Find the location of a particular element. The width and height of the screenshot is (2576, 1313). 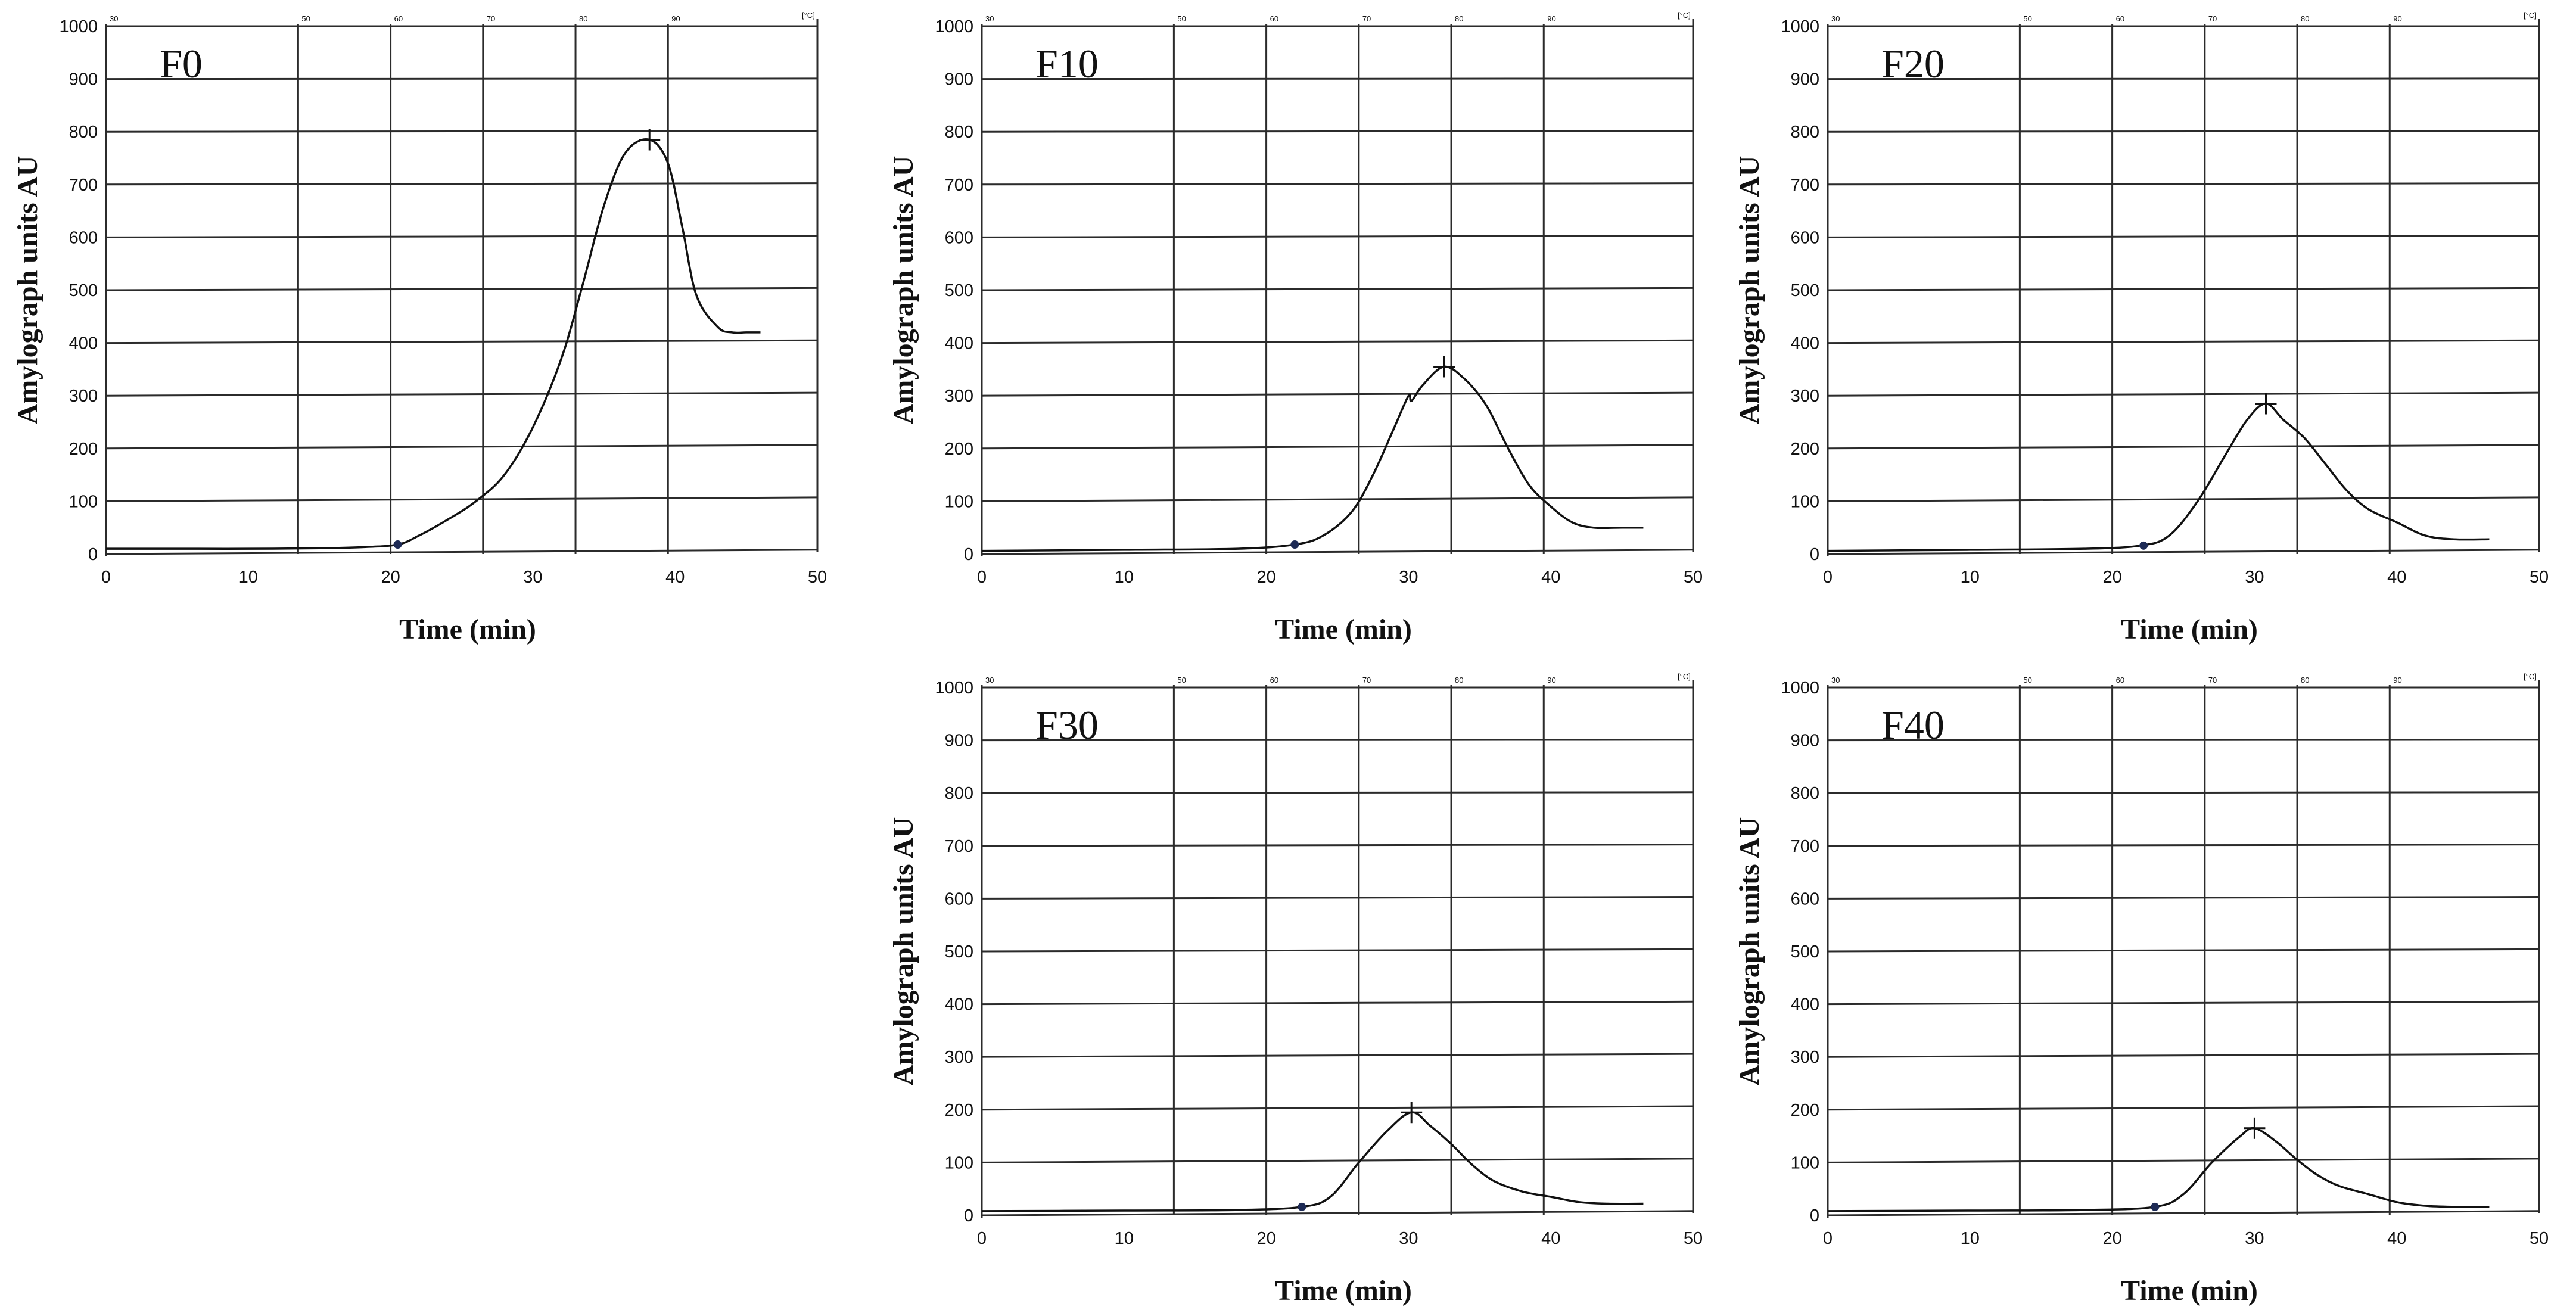

chart-4-xtick-label: 20 is located at coordinates (2111, 1238).